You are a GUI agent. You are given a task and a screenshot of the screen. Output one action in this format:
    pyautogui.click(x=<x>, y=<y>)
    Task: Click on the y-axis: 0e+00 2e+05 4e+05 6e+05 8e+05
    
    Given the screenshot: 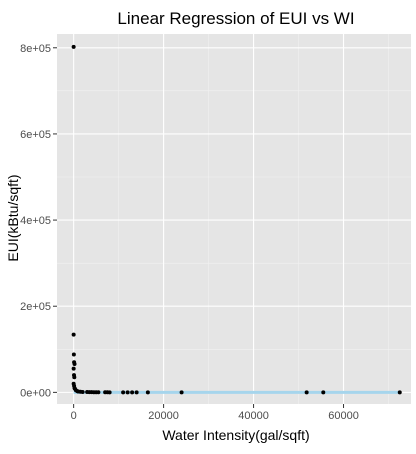 What is the action you would take?
    pyautogui.click(x=38, y=221)
    